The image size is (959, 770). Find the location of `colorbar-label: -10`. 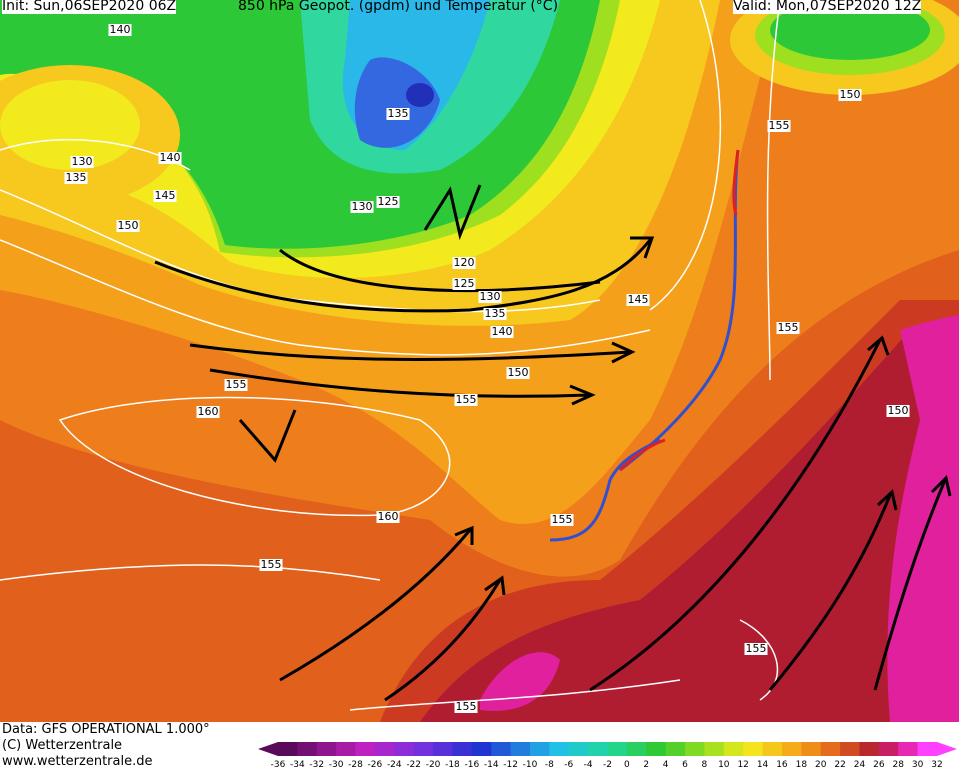

colorbar-label: -10 is located at coordinates (530, 765).